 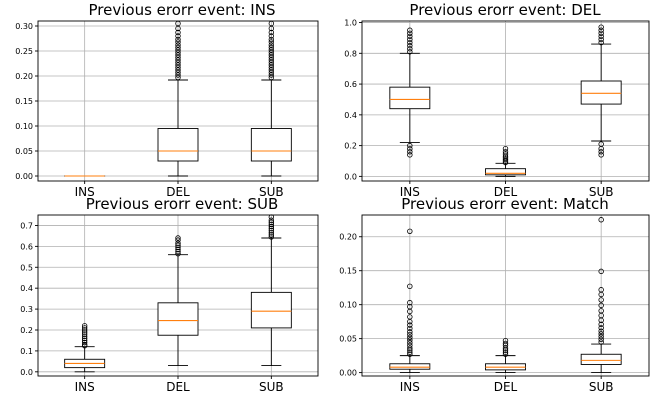 I want to click on y-tick-label: 0.20, so click(x=24, y=76).